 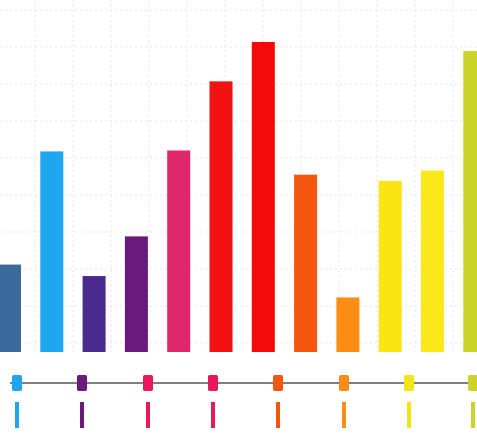 What do you see at coordinates (243, 401) in the screenshot?
I see `timeline` at bounding box center [243, 401].